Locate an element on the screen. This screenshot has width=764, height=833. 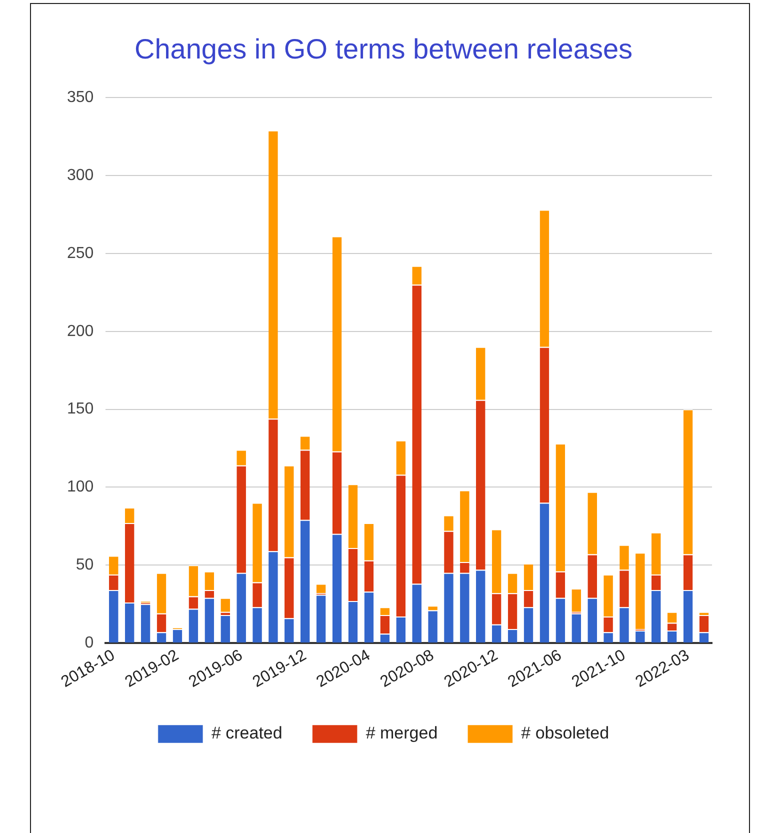
y-tick-label: 100 is located at coordinates (80, 487).